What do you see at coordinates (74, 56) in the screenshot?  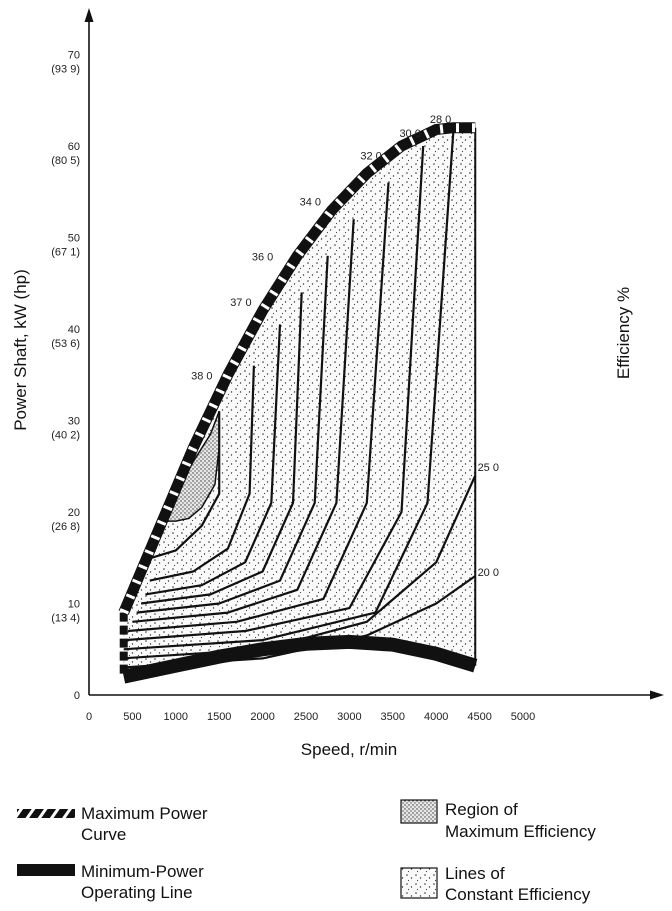 I see `y-tick-label-7: 70` at bounding box center [74, 56].